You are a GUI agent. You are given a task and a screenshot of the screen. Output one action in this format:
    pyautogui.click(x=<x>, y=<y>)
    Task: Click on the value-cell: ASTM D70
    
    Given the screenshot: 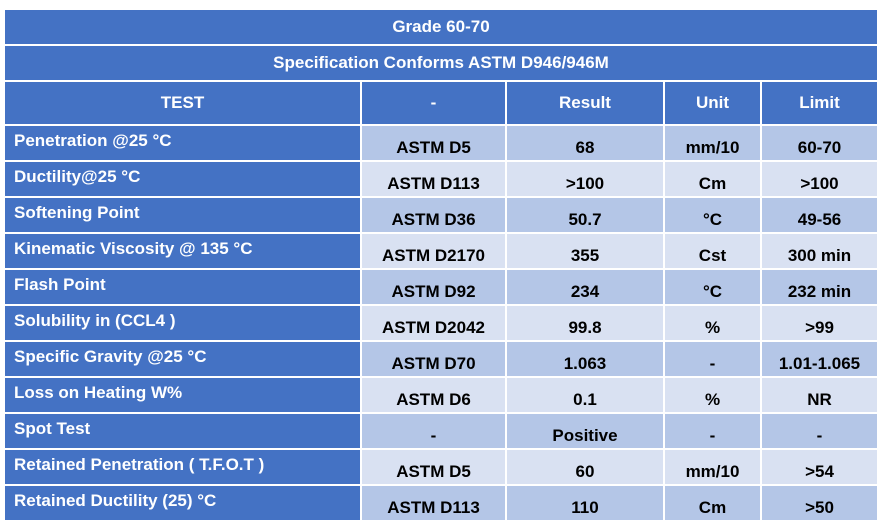 What is the action you would take?
    pyautogui.click(x=434, y=360)
    